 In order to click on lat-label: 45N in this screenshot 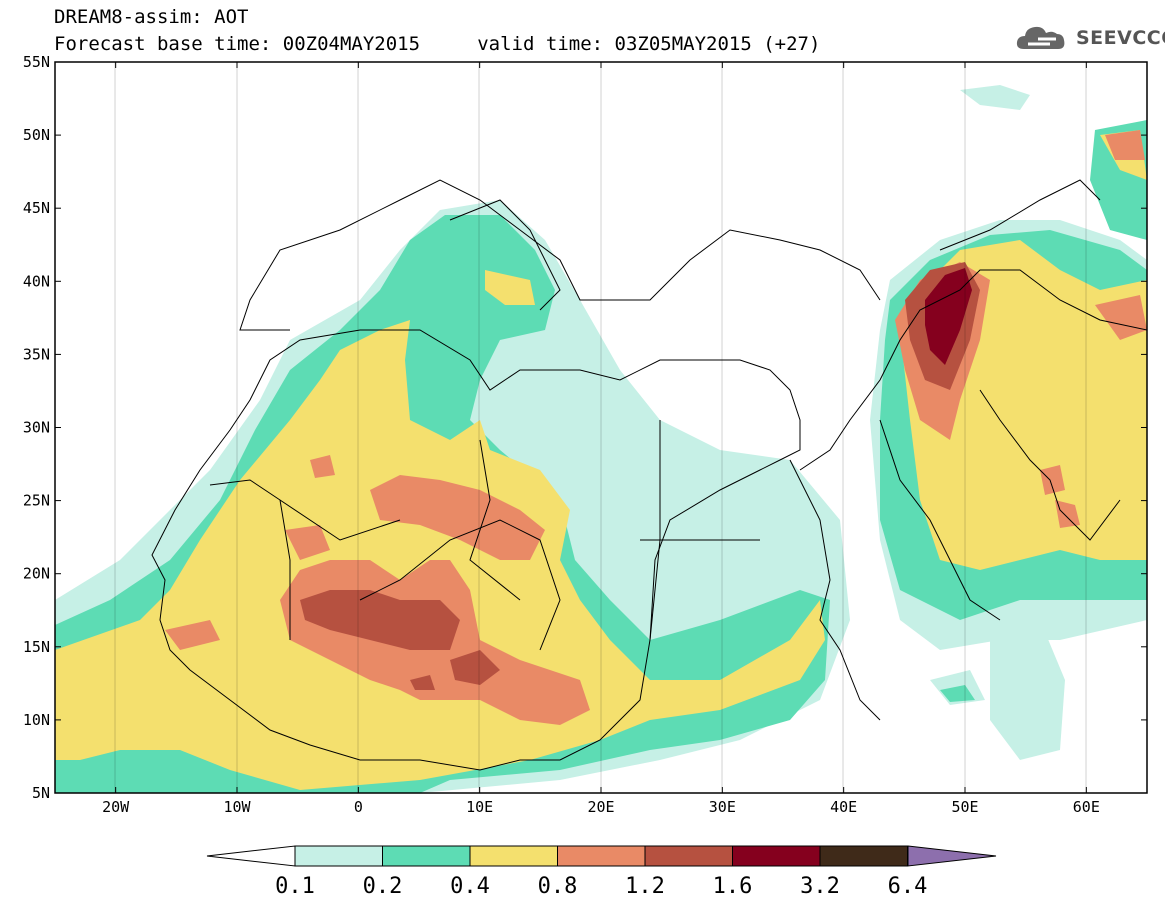, I will do `click(36, 208)`.